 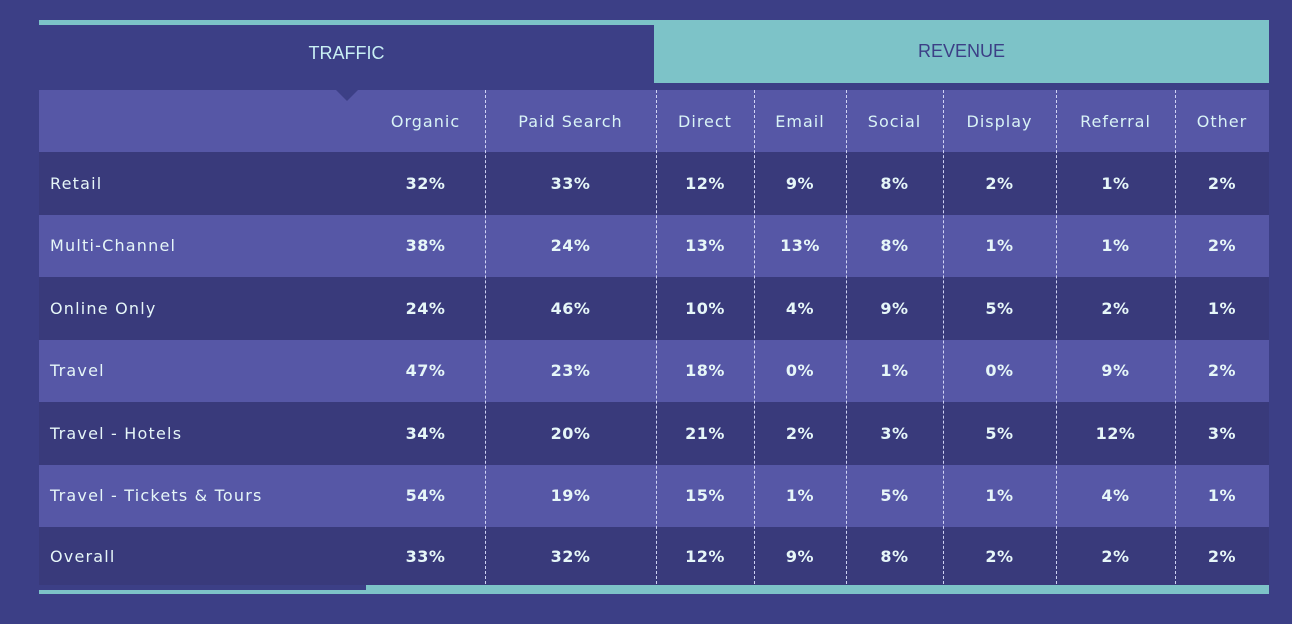 I want to click on column-header-direct: Direct, so click(x=705, y=121).